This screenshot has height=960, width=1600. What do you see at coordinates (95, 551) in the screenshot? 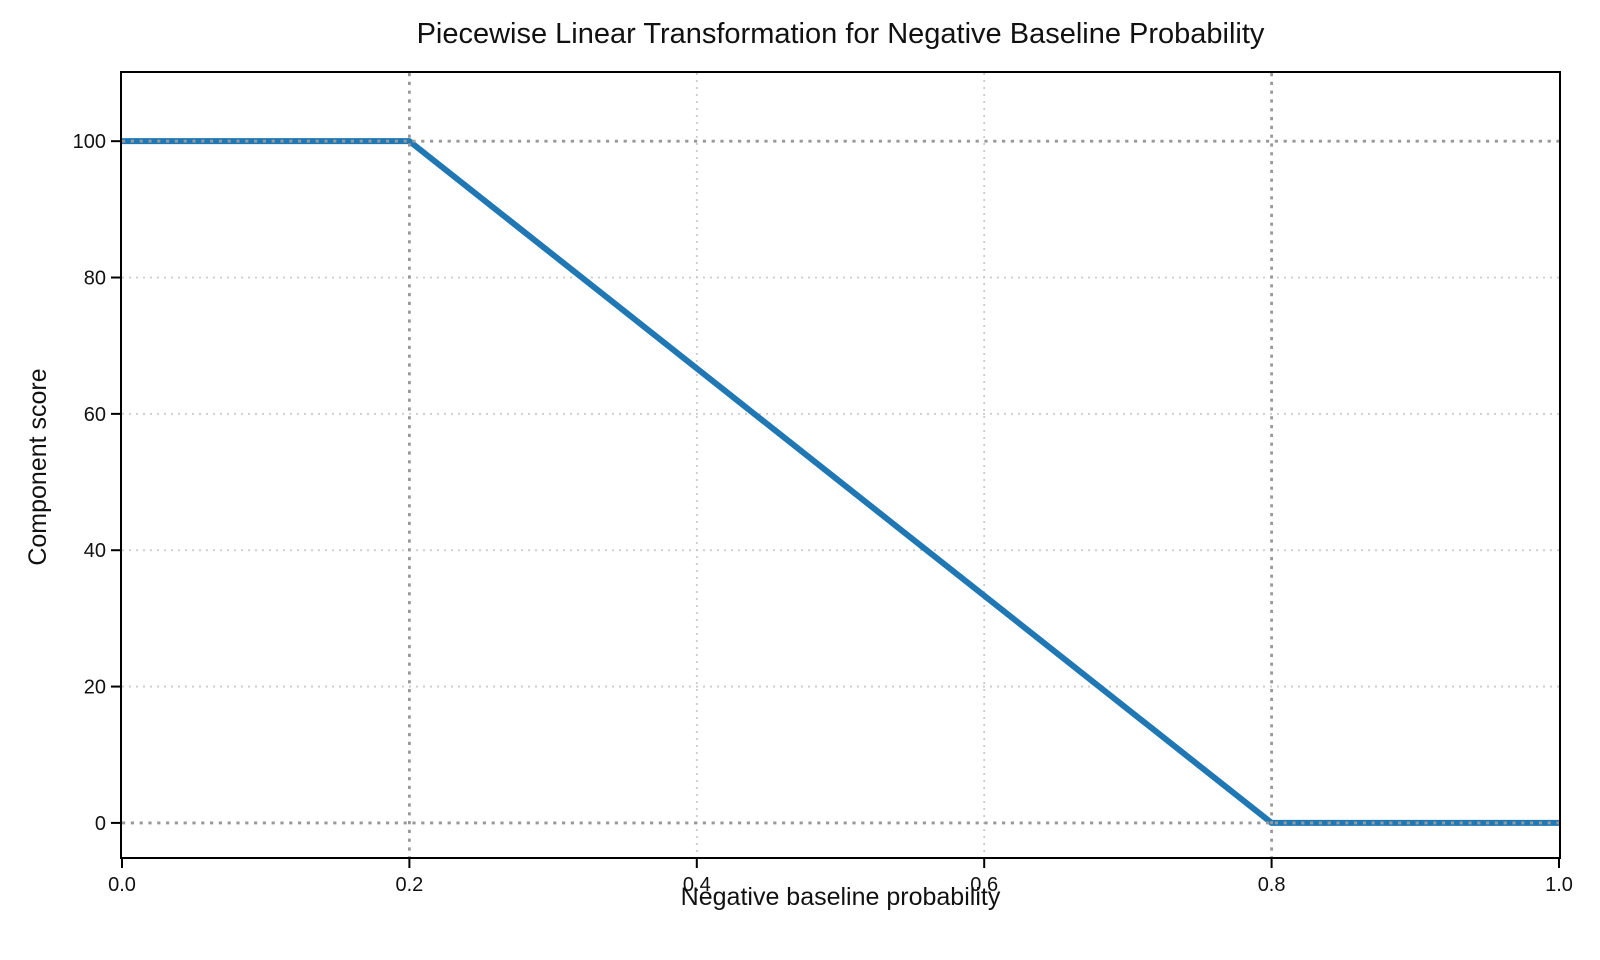
I see `y-tick-label: 40` at bounding box center [95, 551].